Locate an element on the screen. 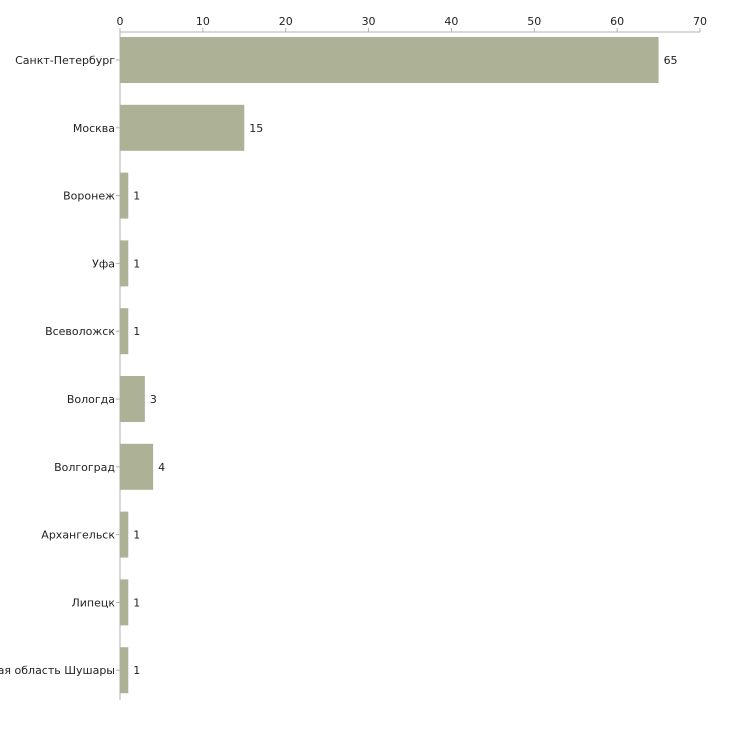 This screenshot has width=730, height=730. x-tick-label: 10 is located at coordinates (203, 21).